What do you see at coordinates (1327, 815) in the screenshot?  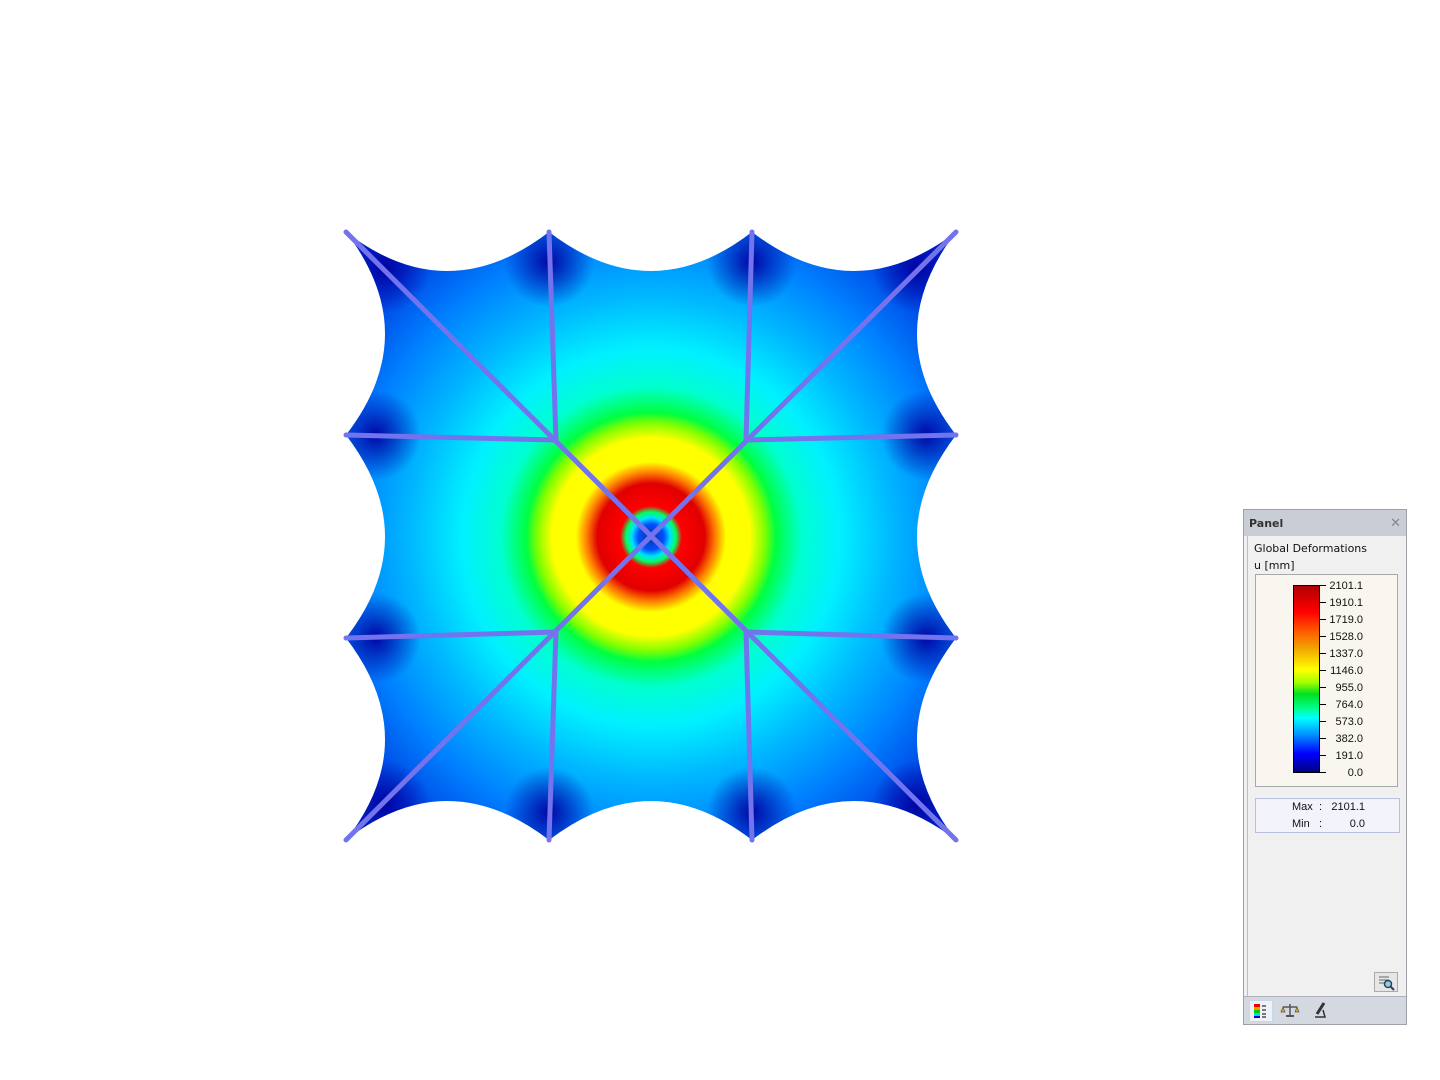 I see `max-min-box: Max : 2101.1 Min : 0.0` at bounding box center [1327, 815].